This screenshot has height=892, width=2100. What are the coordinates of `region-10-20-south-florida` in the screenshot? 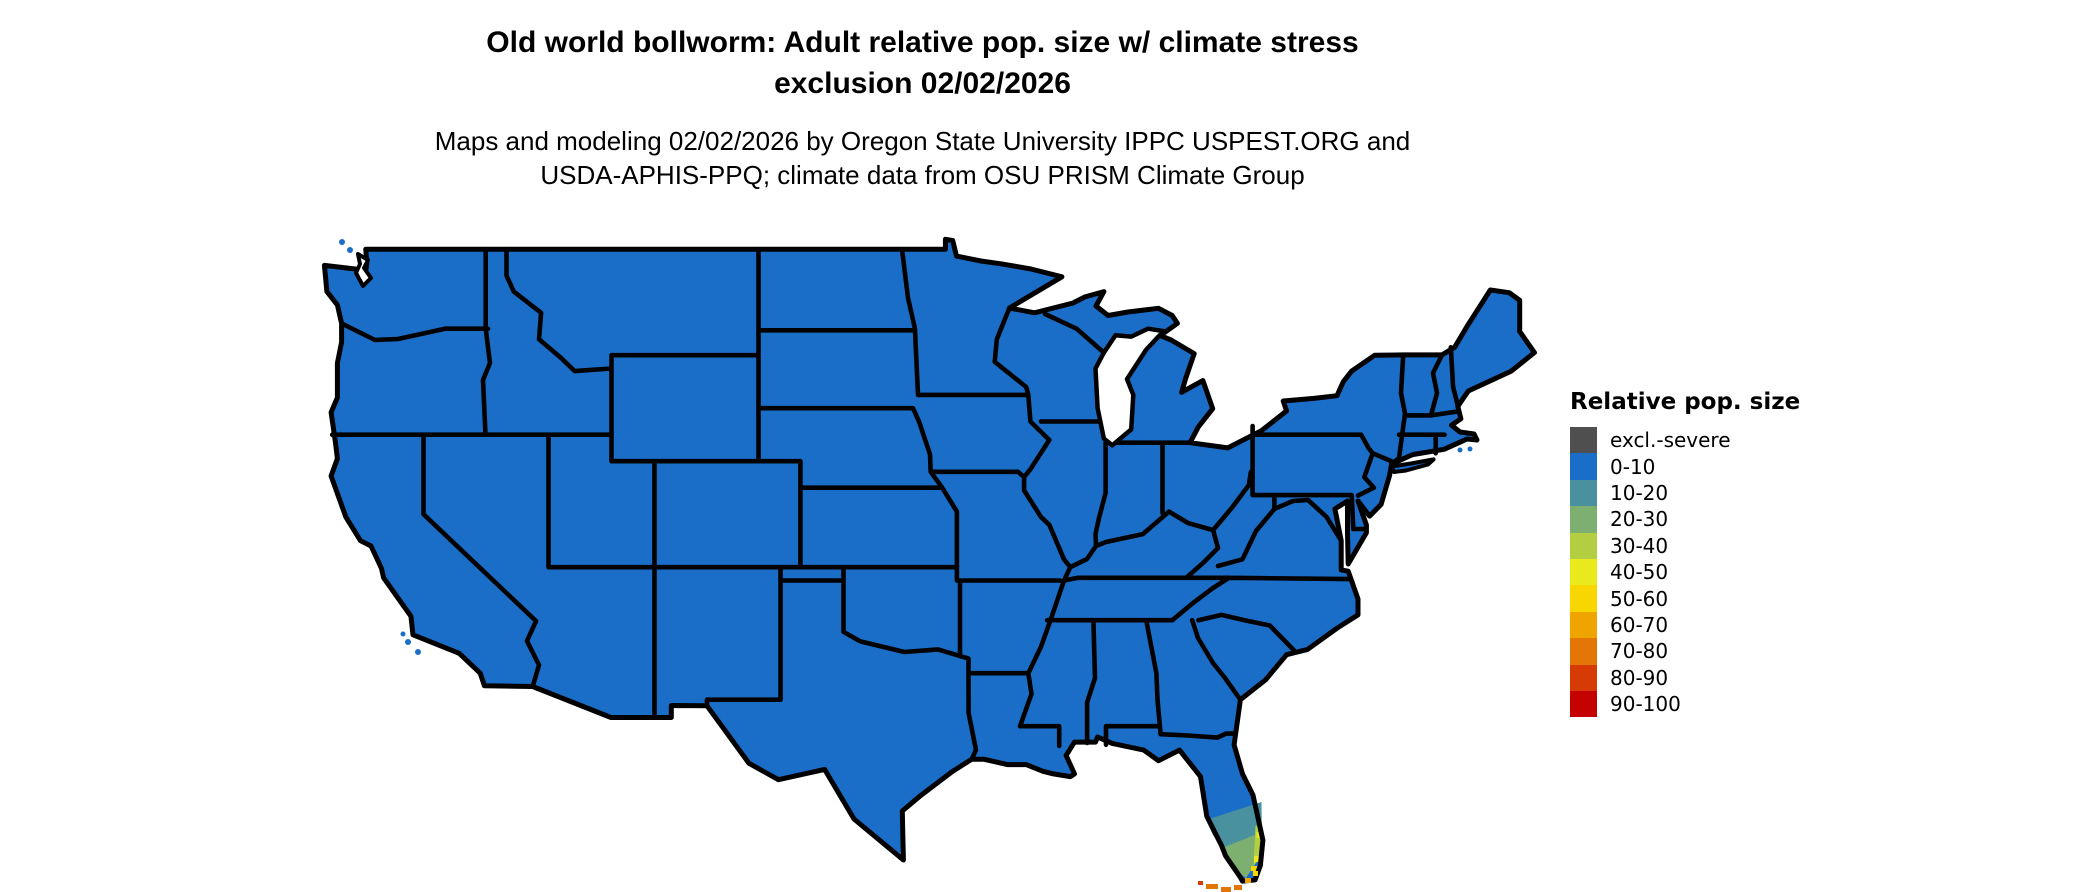 It's located at (1234, 825).